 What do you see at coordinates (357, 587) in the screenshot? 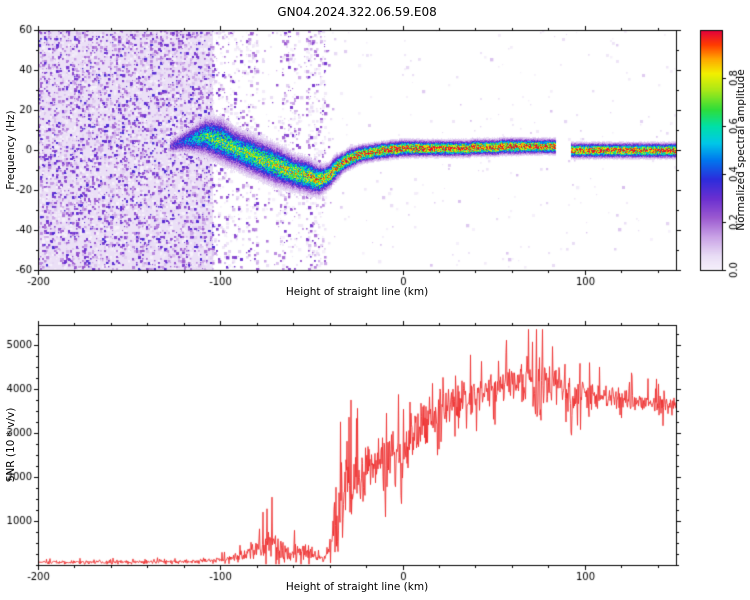
I see `snr-xlabel: Height of straight line (km)` at bounding box center [357, 587].